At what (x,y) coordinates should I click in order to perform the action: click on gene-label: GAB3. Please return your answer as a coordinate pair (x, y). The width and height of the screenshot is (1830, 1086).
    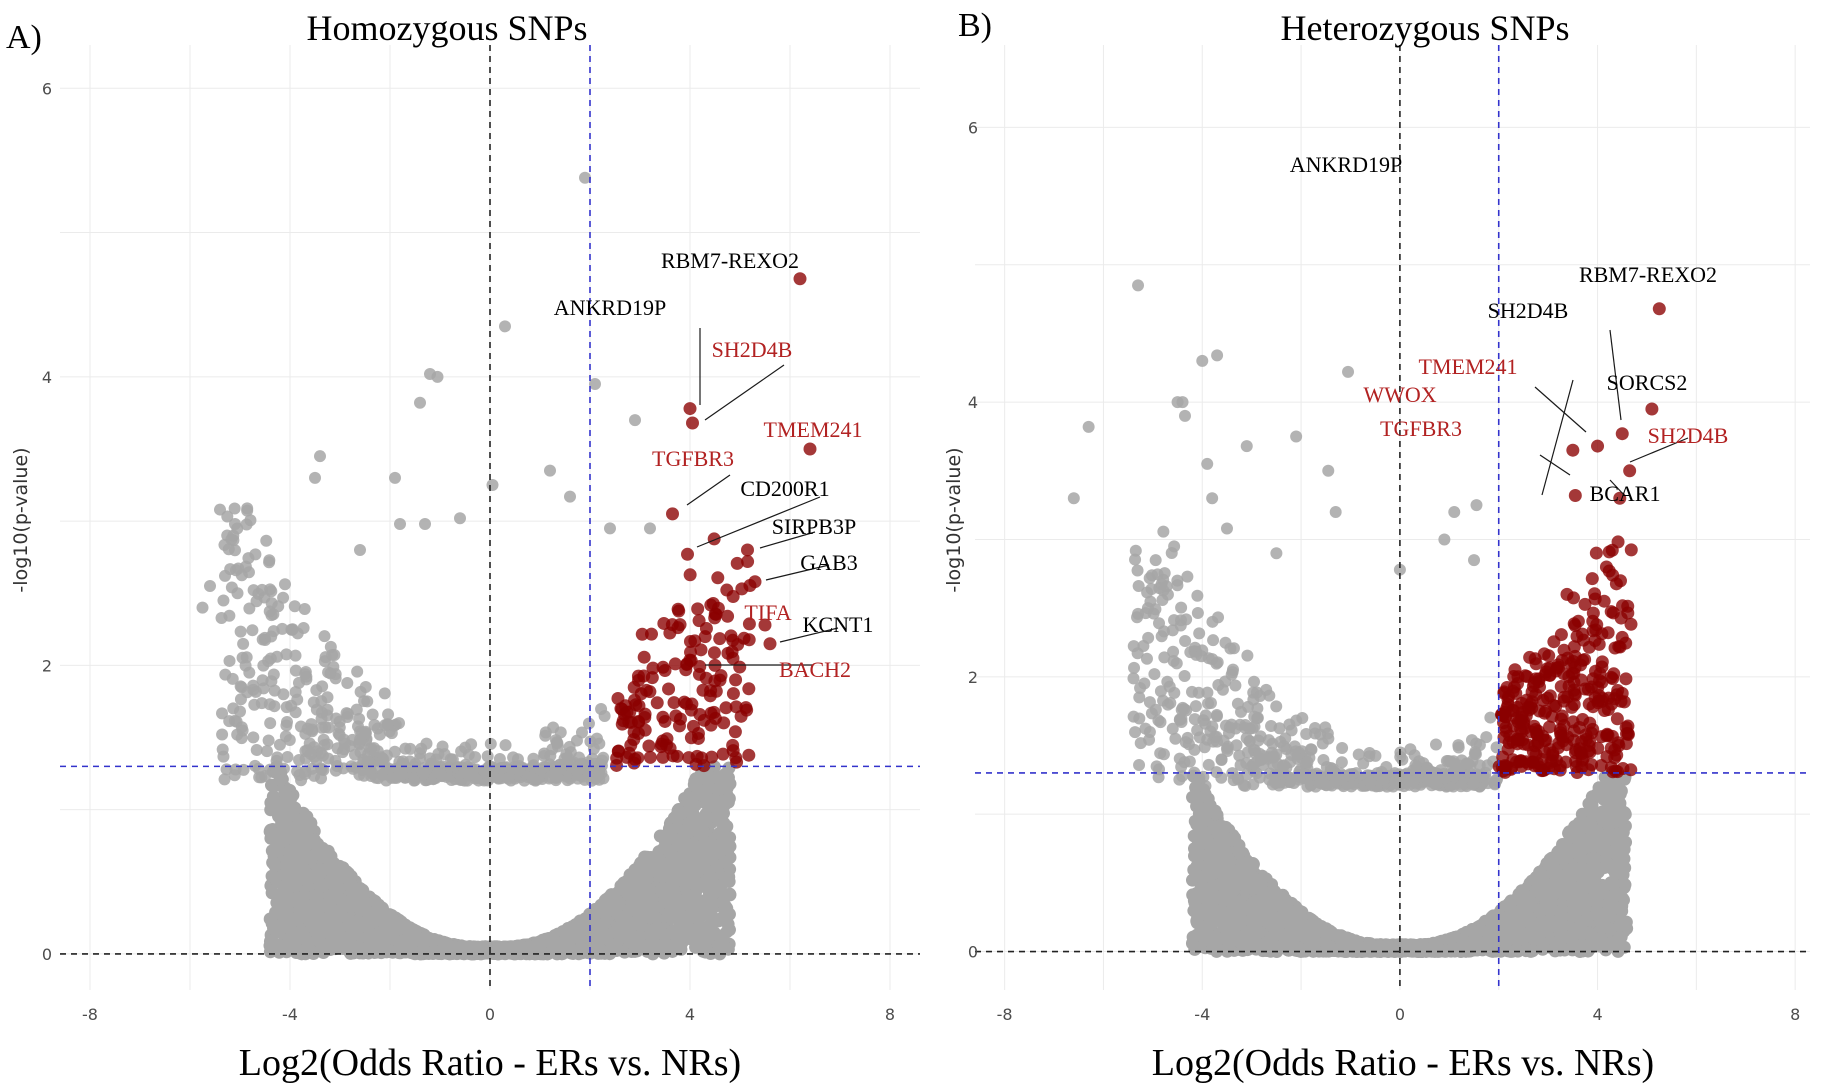
    Looking at the image, I should click on (828, 562).